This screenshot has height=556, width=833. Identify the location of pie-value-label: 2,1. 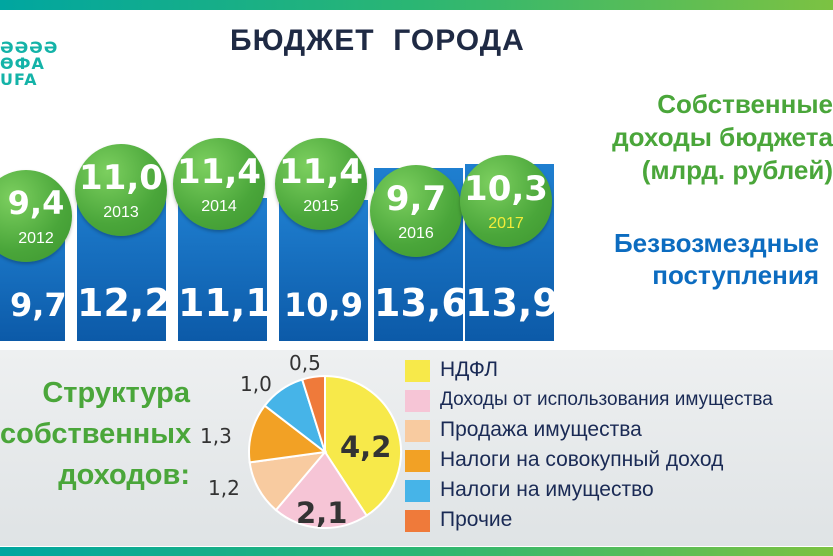
(322, 513).